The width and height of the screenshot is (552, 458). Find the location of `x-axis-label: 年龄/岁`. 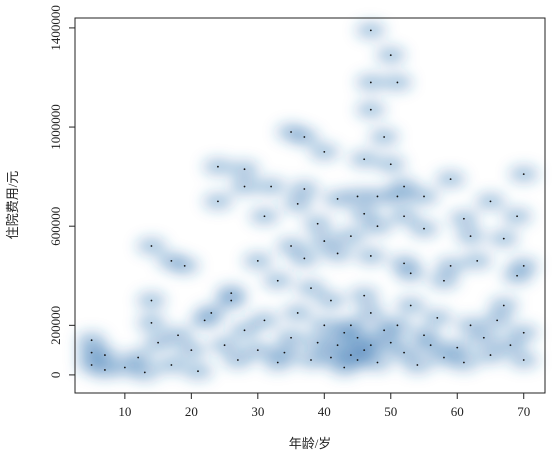

x-axis-label: 年龄/岁 is located at coordinates (310, 443).